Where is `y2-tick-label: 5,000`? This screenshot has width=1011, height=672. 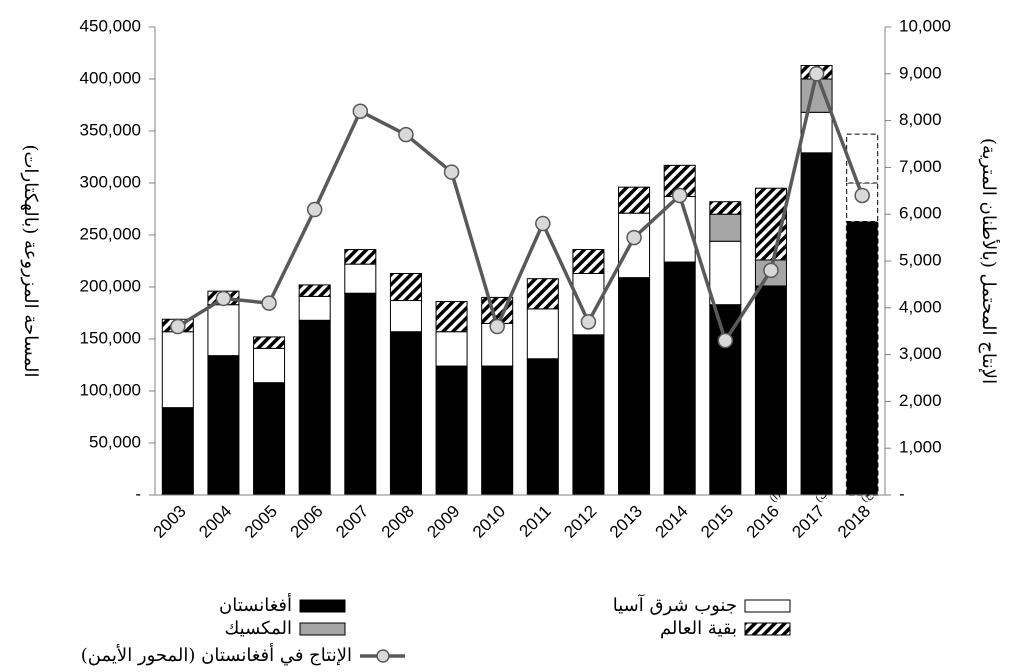
y2-tick-label: 5,000 is located at coordinates (920, 259).